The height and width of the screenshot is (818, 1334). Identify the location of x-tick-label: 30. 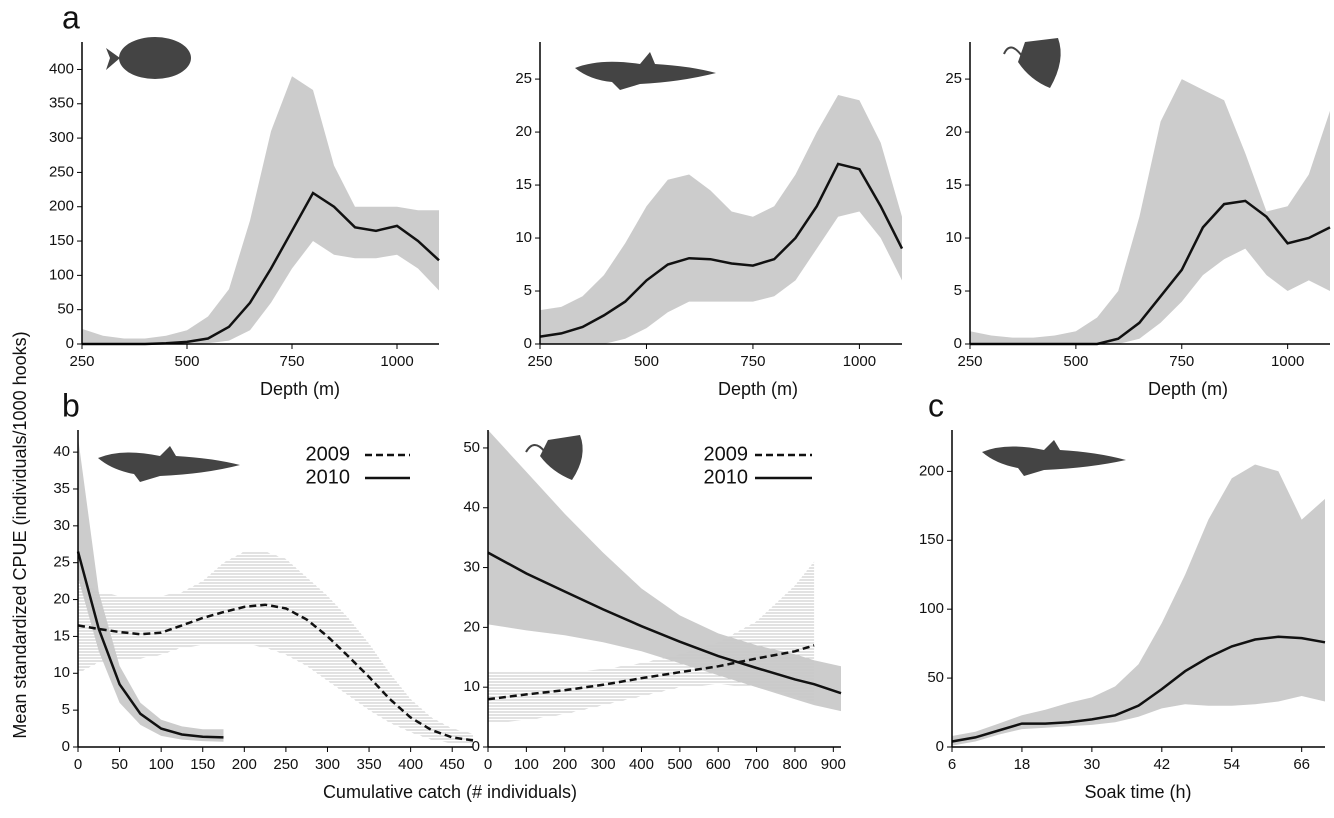
(1092, 764).